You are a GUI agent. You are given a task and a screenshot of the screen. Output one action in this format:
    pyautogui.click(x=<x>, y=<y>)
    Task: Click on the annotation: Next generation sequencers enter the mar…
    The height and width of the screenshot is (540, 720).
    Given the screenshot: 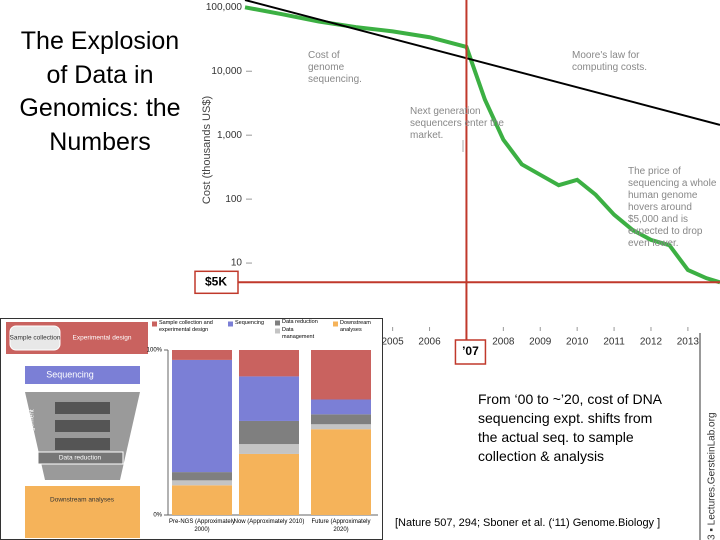 What is the action you would take?
    pyautogui.click(x=457, y=123)
    